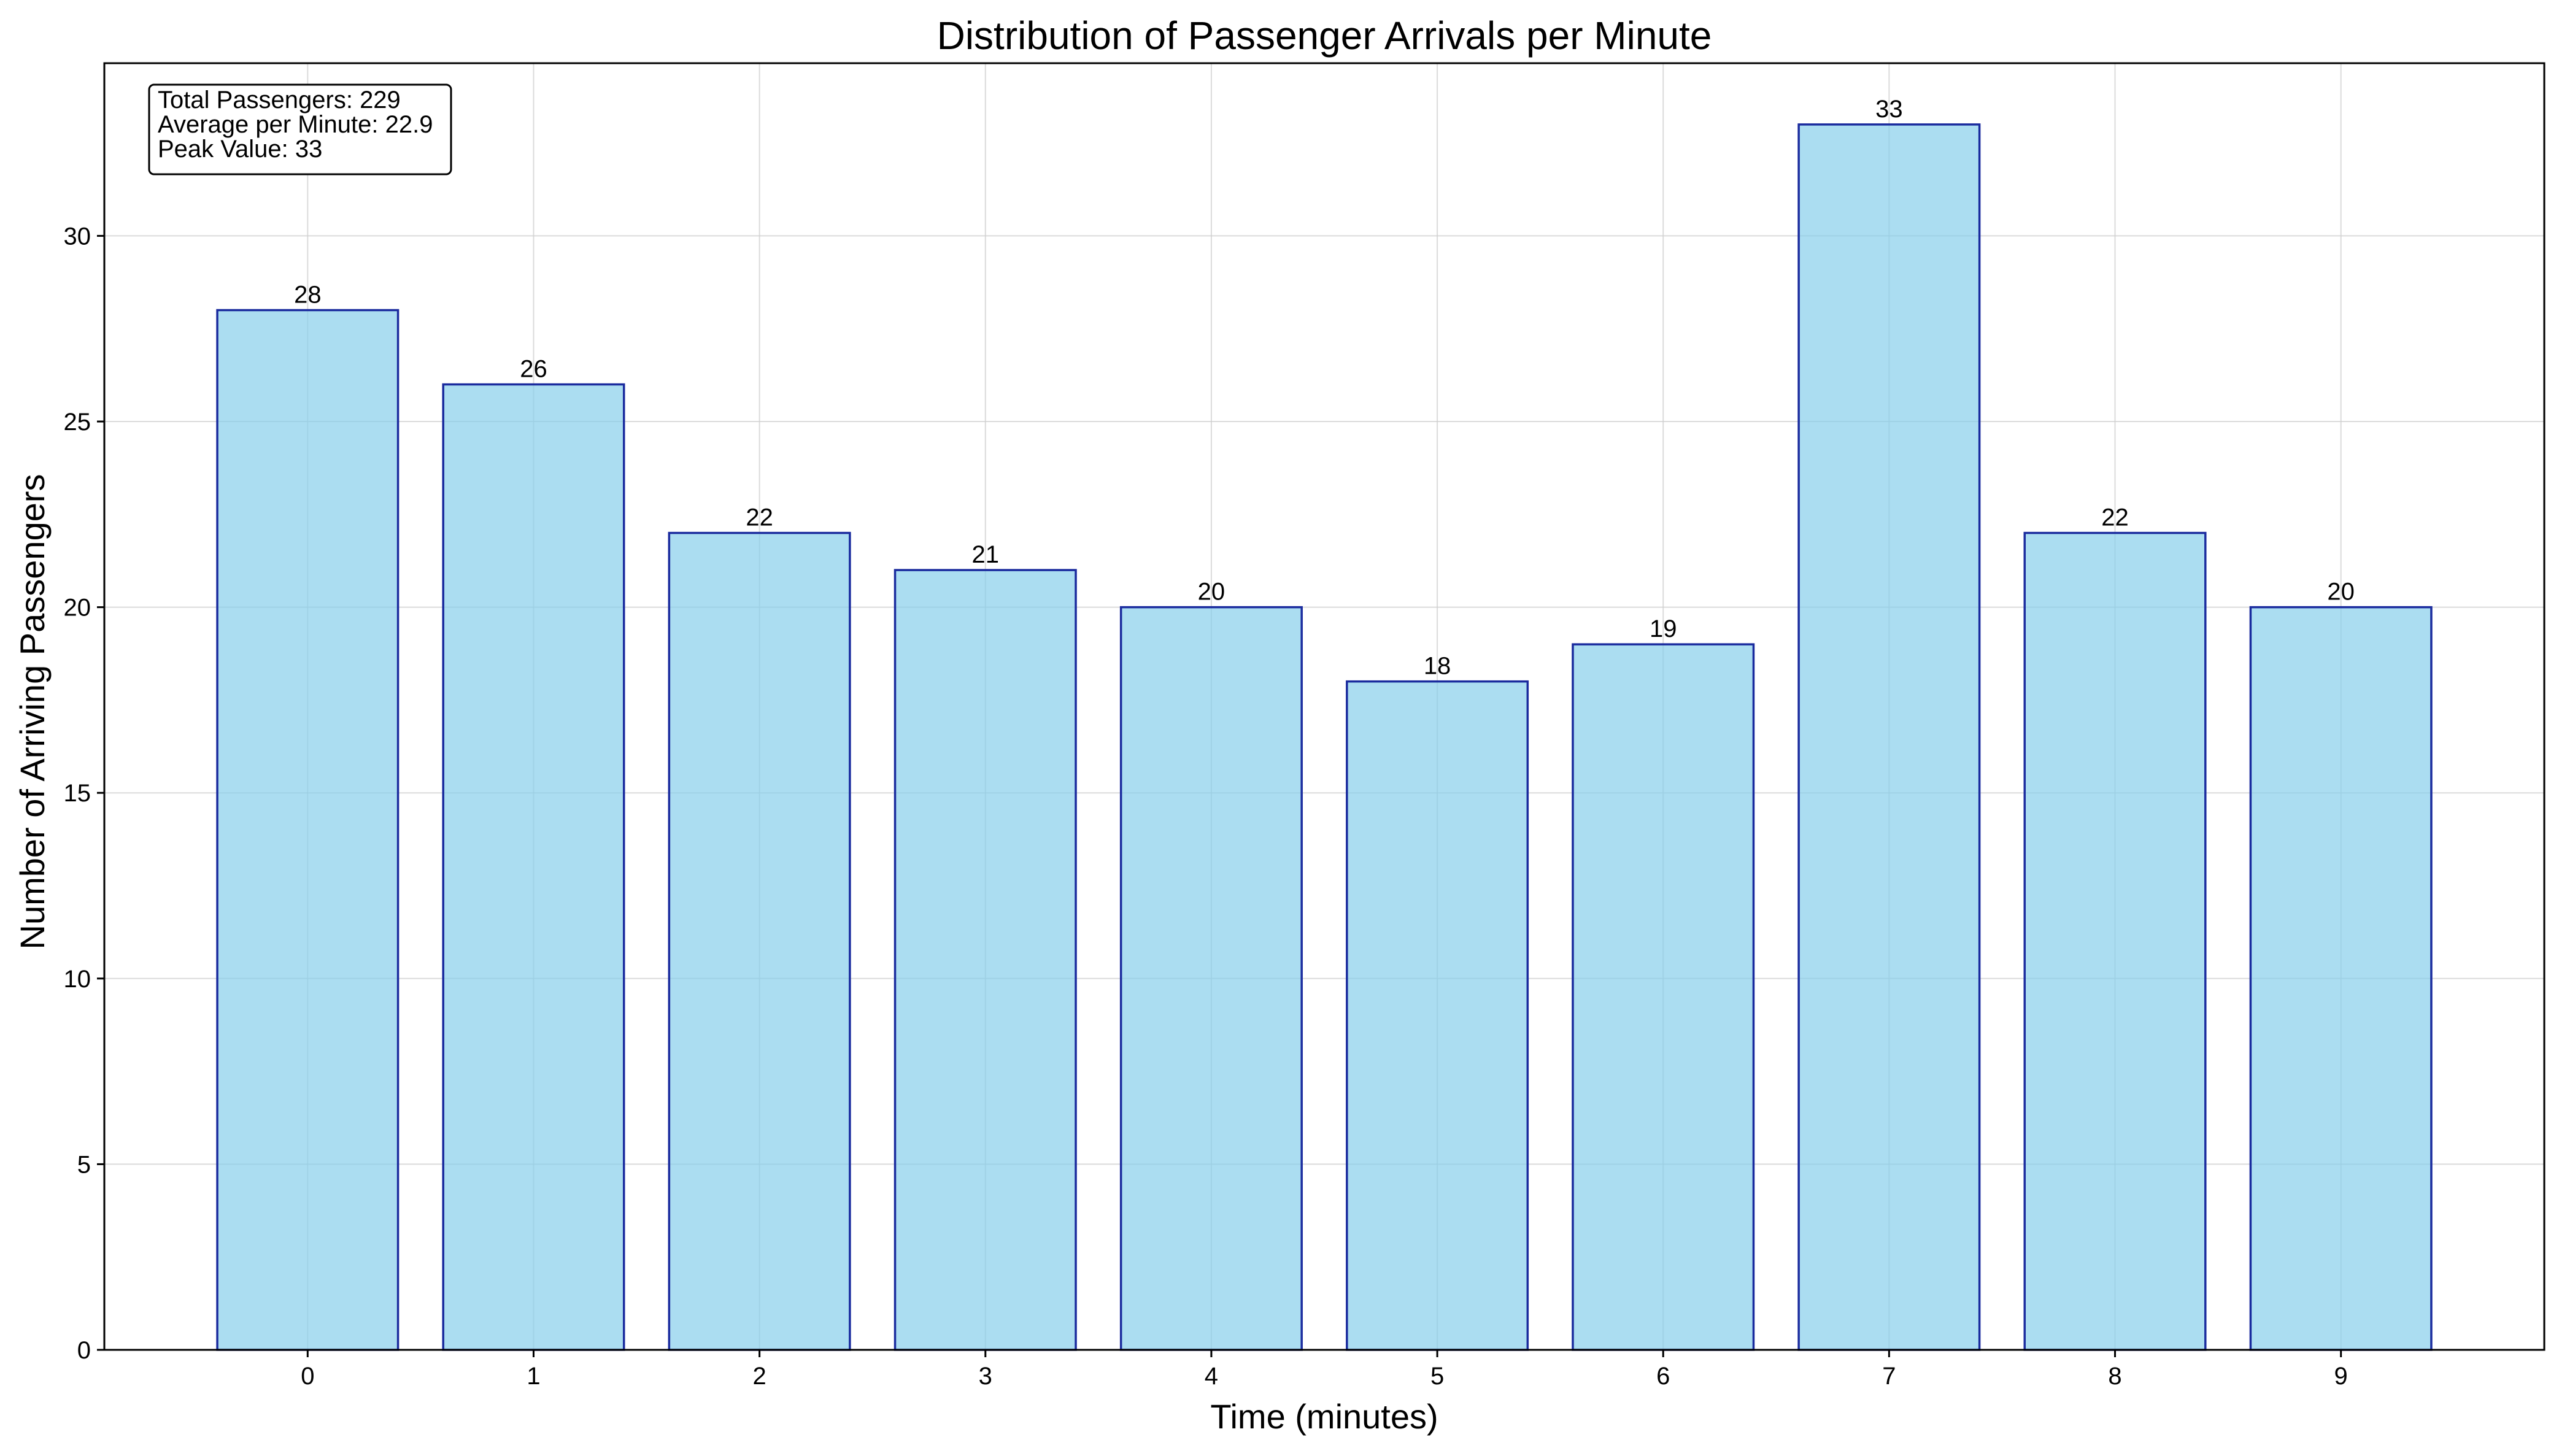 The width and height of the screenshot is (2559, 1456). What do you see at coordinates (1211, 1376) in the screenshot?
I see `x-tick-label: 4` at bounding box center [1211, 1376].